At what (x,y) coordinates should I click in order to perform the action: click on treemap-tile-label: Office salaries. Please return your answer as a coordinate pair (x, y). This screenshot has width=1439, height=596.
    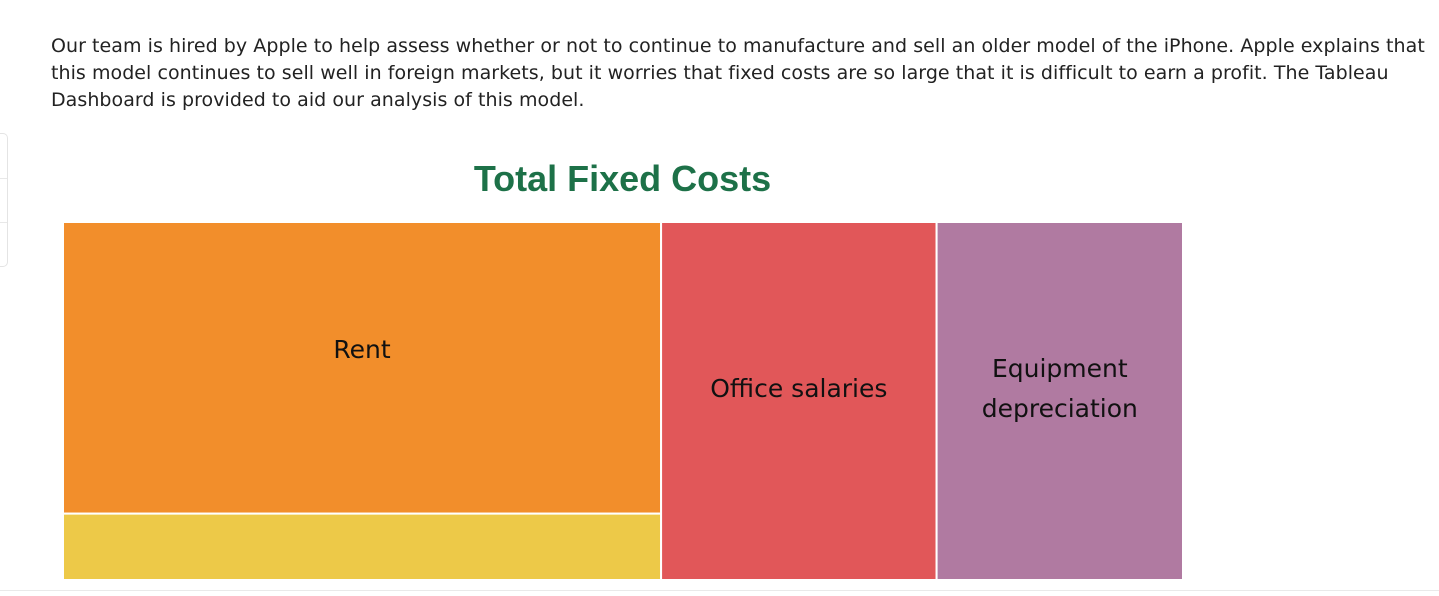
    Looking at the image, I should click on (798, 388).